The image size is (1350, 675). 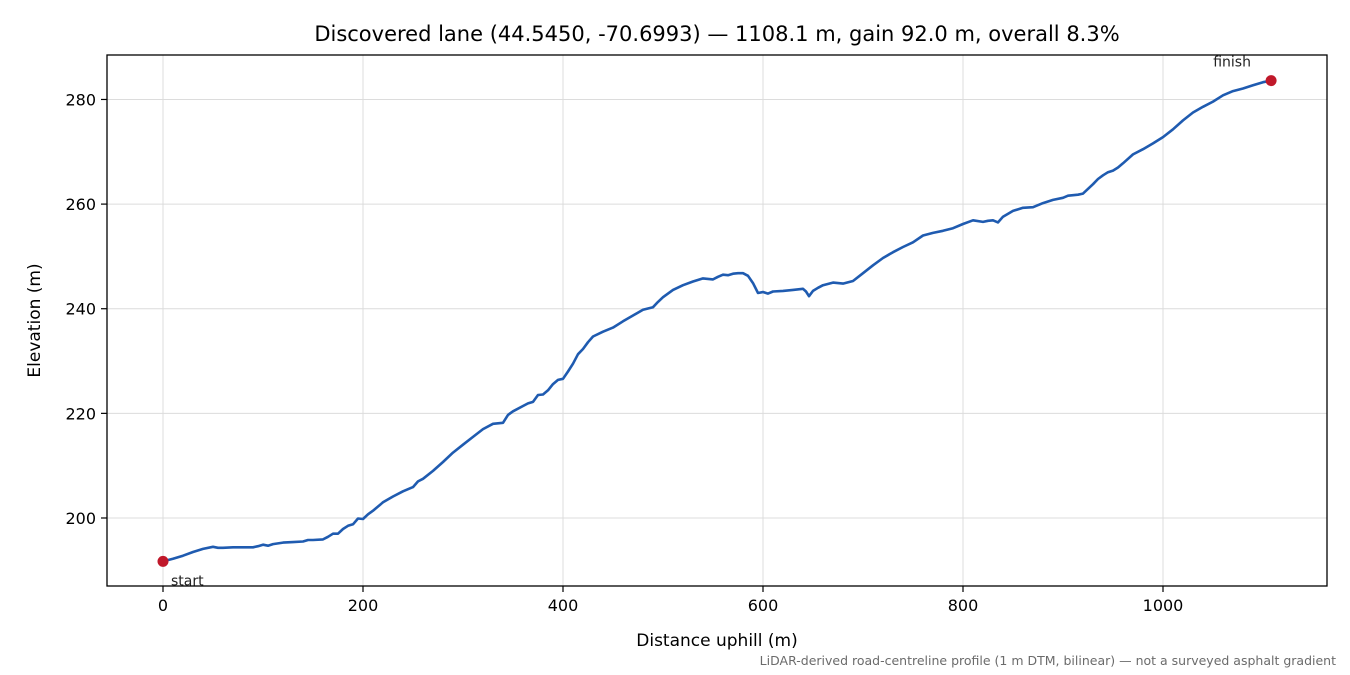 What do you see at coordinates (1271, 81) in the screenshot?
I see `finish-marker` at bounding box center [1271, 81].